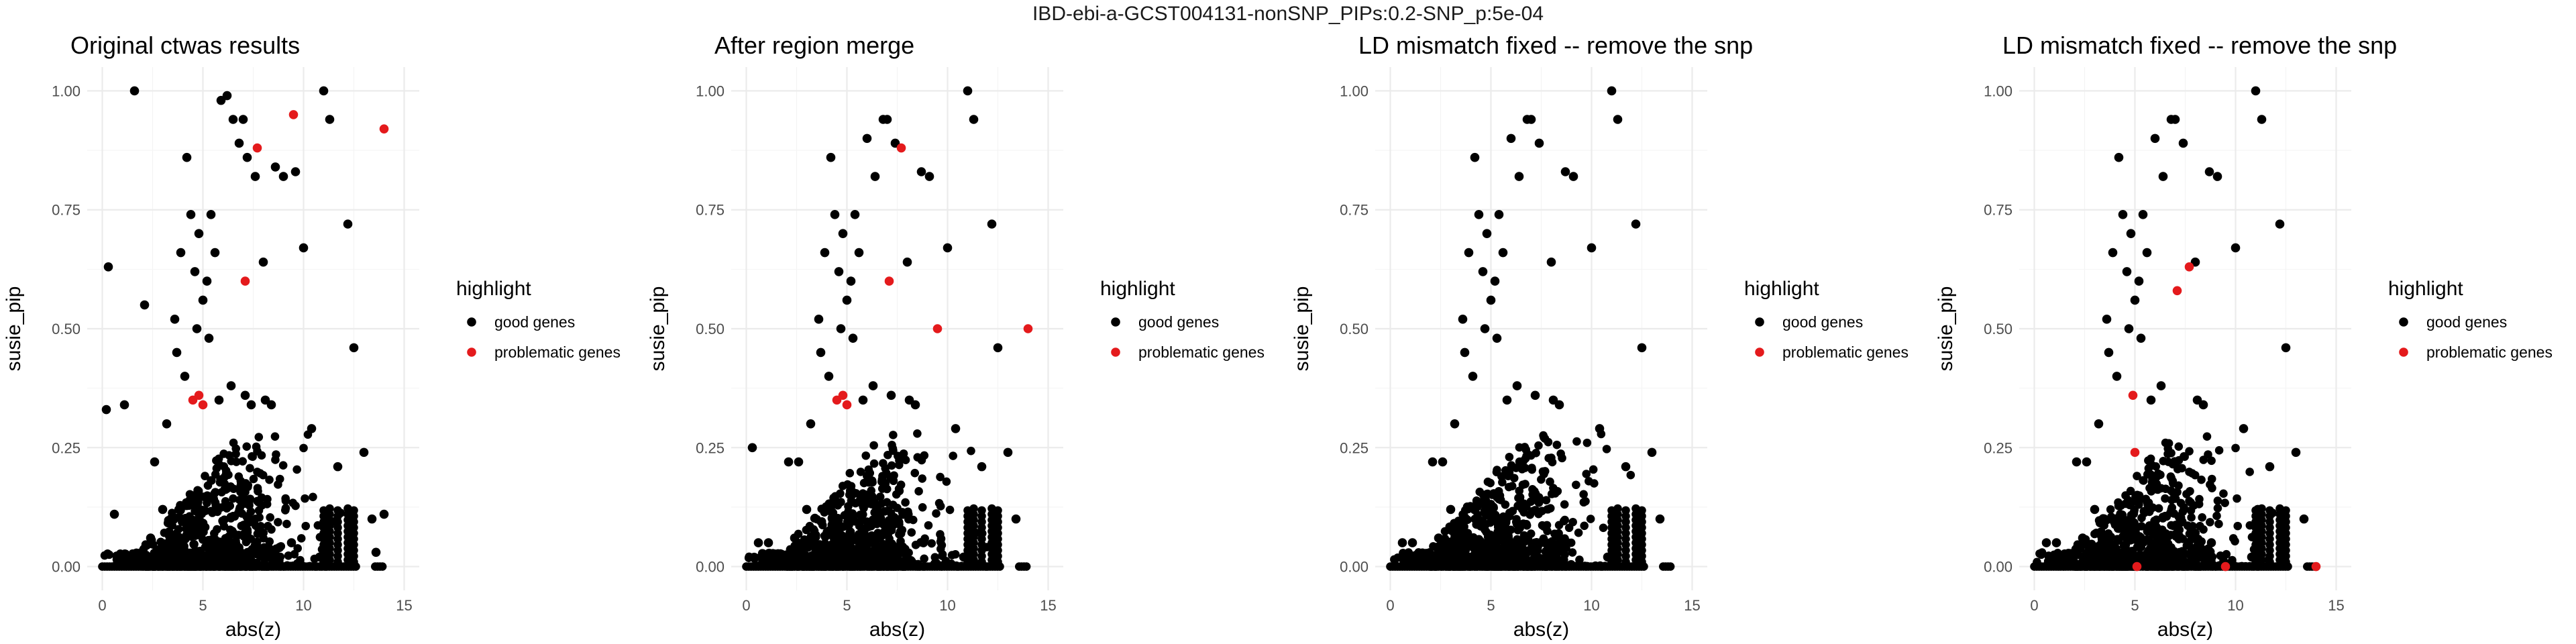 The image size is (2576, 644). Describe the element at coordinates (66, 210) in the screenshot. I see `y-tick-label: 0.75` at that location.